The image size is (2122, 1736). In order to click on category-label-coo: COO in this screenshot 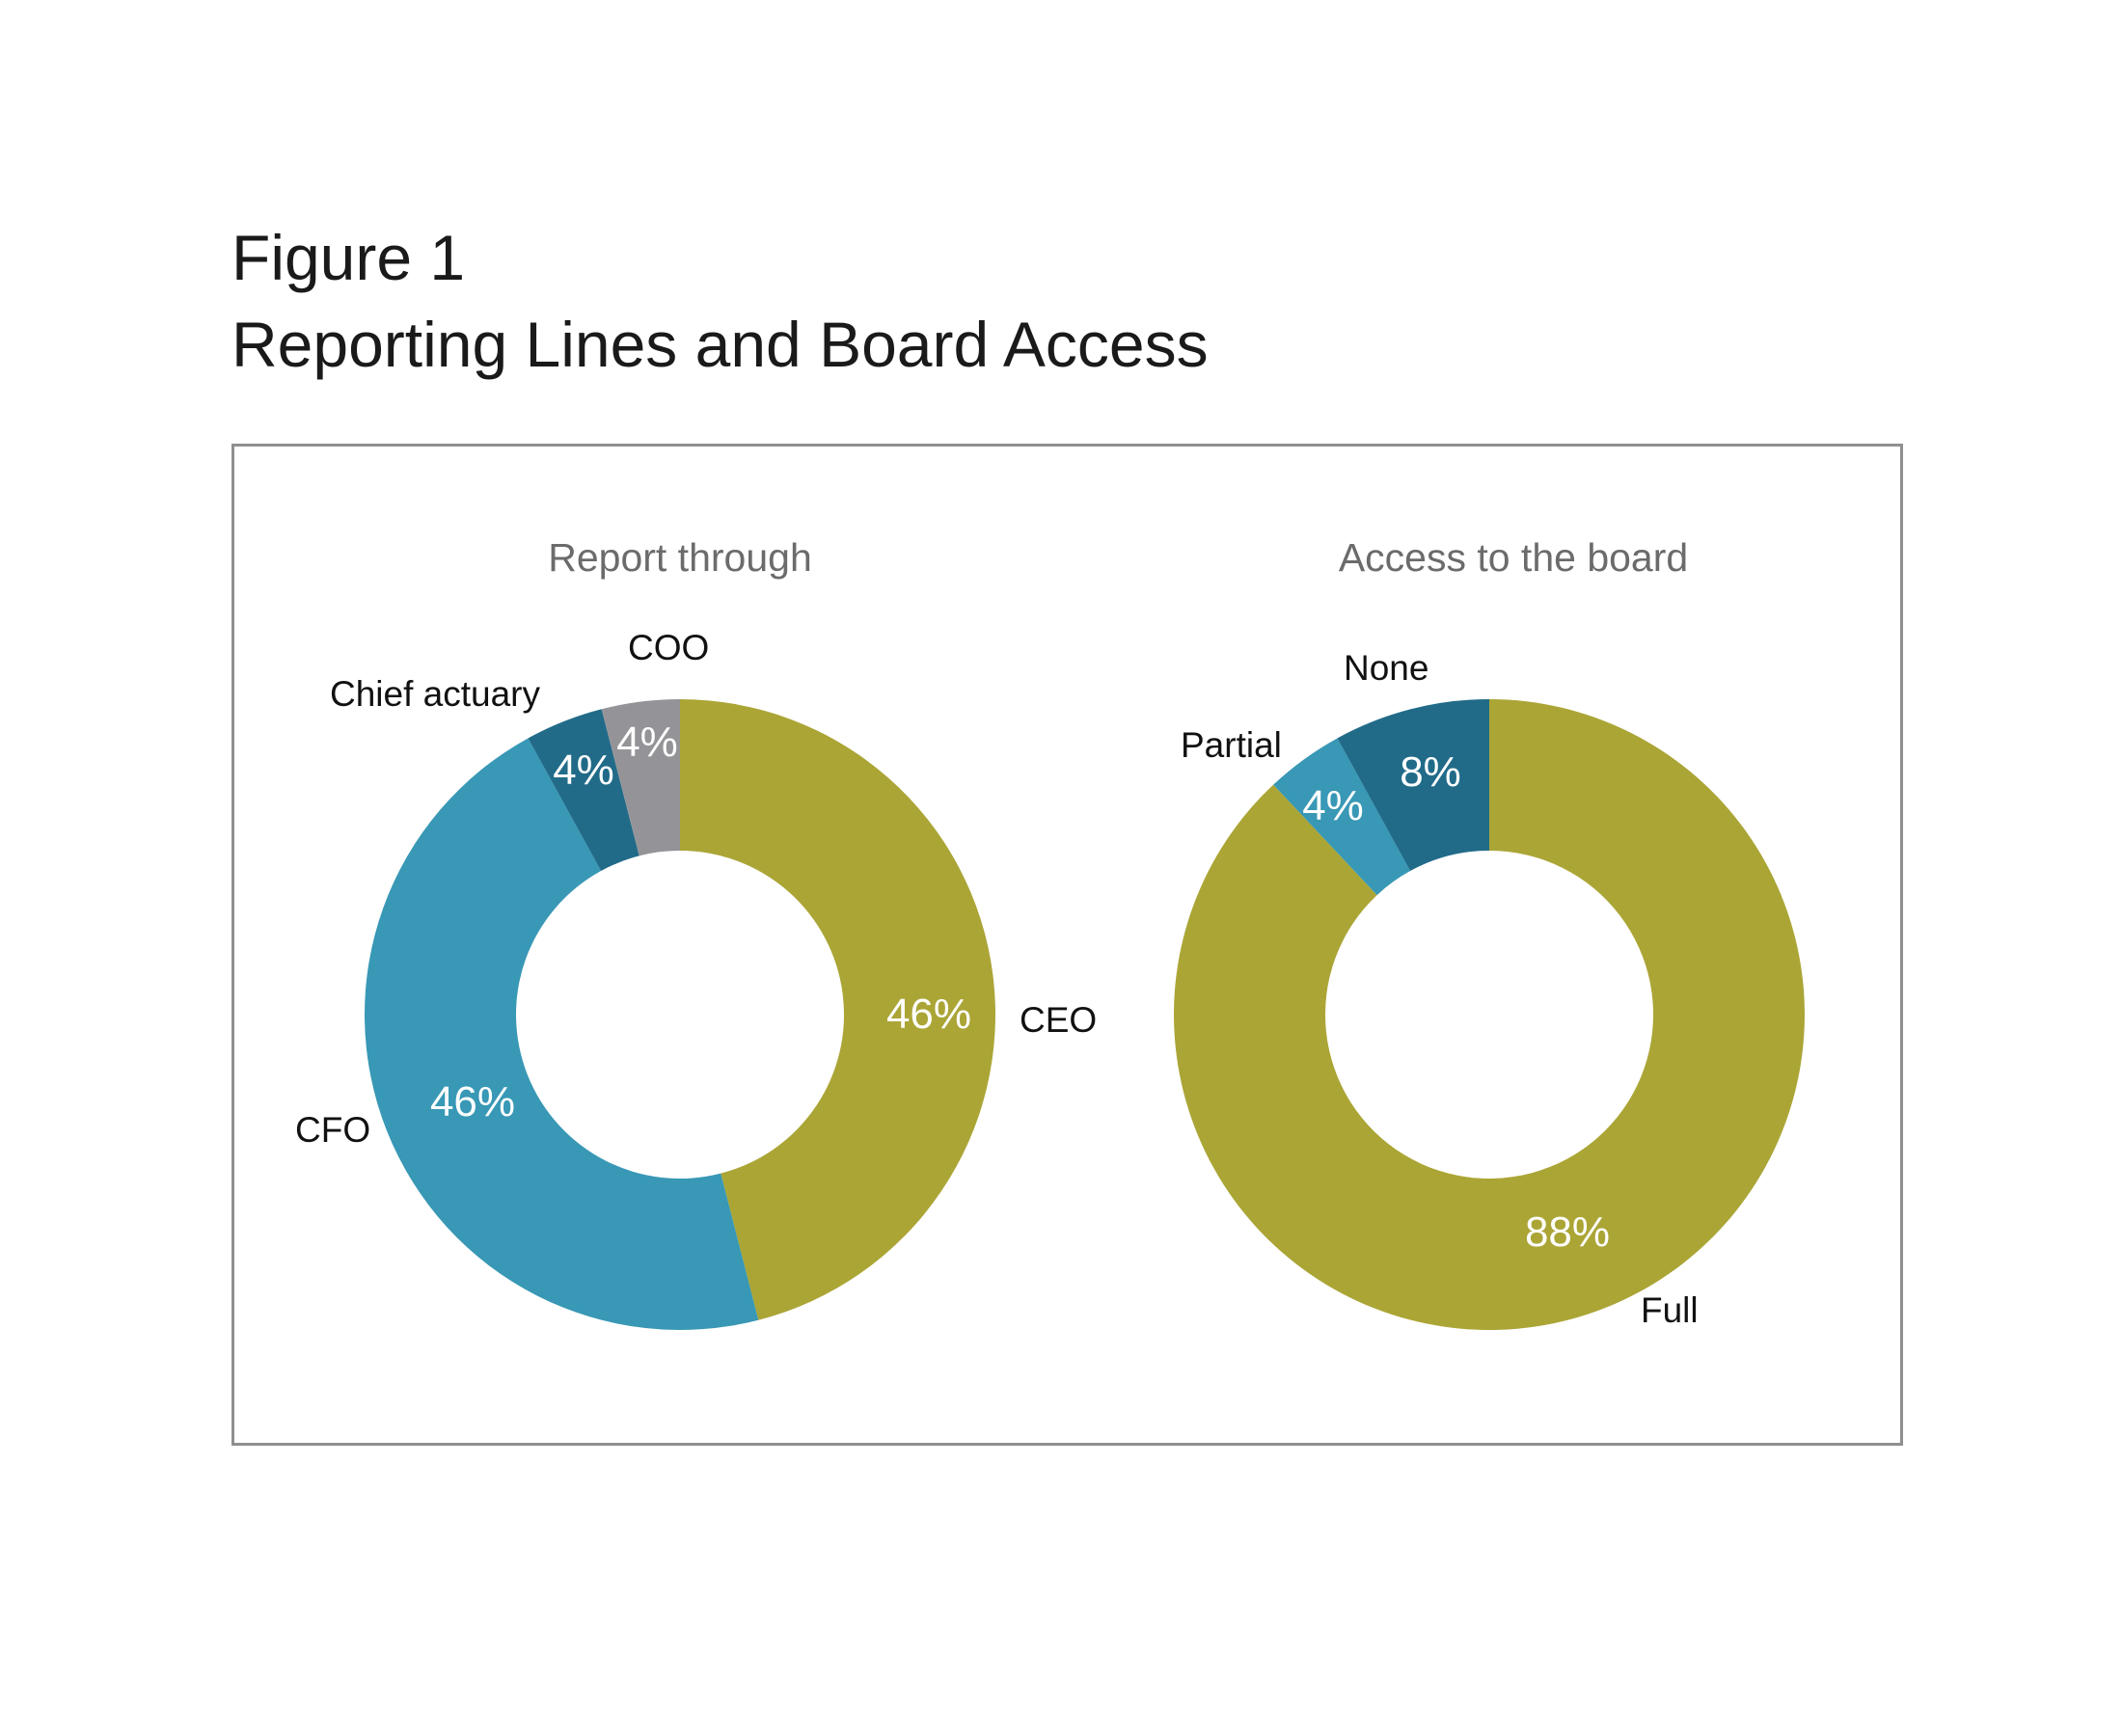, I will do `click(669, 647)`.